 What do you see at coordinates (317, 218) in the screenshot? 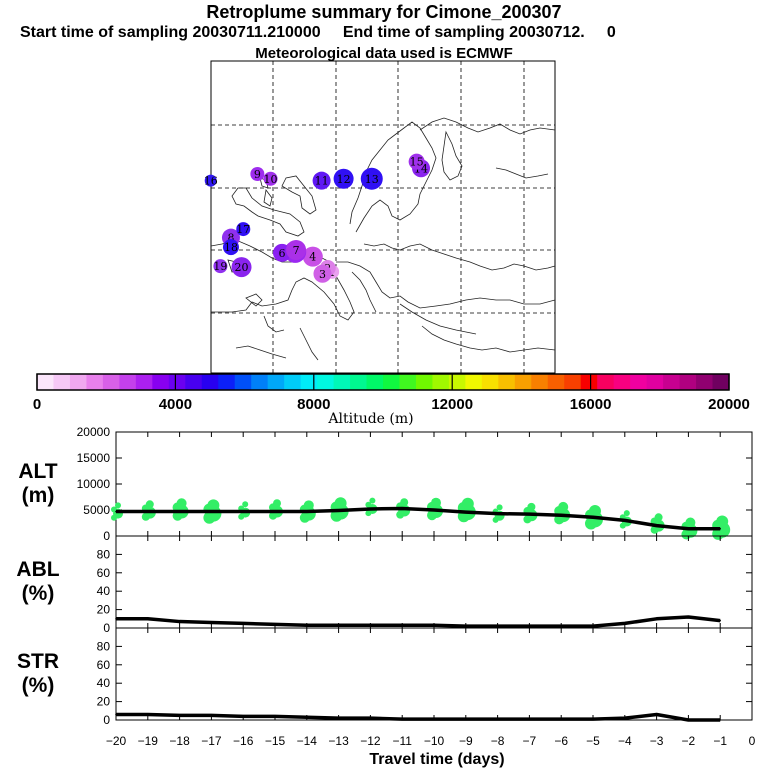
I see `trajectory-points: 1234567891011121314151617181920` at bounding box center [317, 218].